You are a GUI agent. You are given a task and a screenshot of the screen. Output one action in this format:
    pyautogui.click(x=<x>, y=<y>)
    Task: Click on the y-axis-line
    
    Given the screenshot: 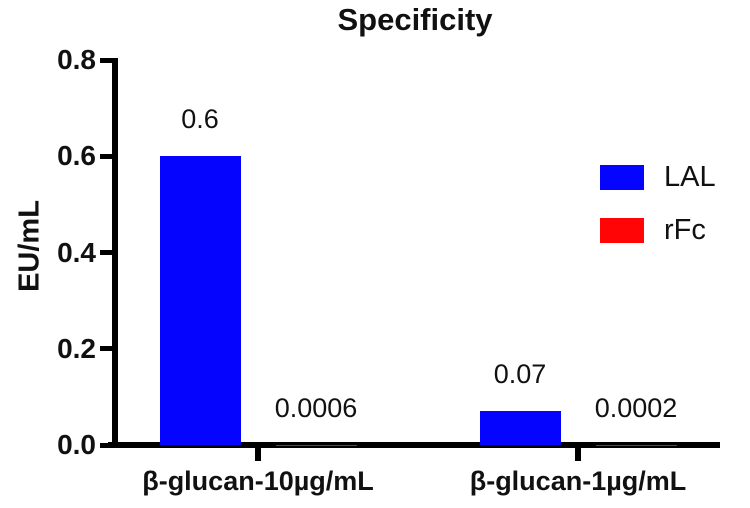 What is the action you would take?
    pyautogui.click(x=115, y=253)
    